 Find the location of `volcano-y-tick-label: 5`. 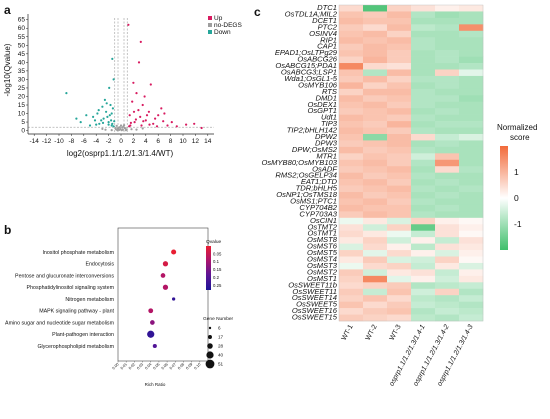

volcano-y-tick-label: 5 is located at coordinates (23, 122).